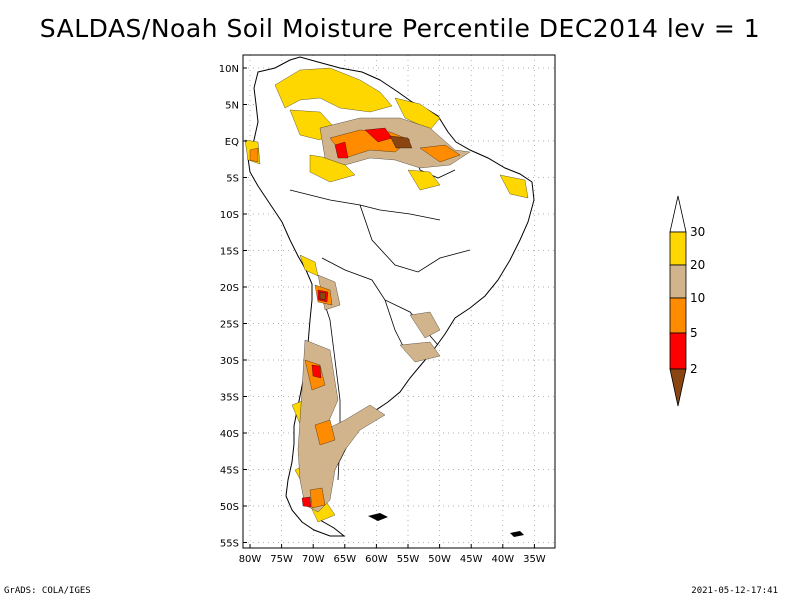 This screenshot has width=800, height=600. What do you see at coordinates (229, 471) in the screenshot?
I see `lat-tick-label: 45S` at bounding box center [229, 471].